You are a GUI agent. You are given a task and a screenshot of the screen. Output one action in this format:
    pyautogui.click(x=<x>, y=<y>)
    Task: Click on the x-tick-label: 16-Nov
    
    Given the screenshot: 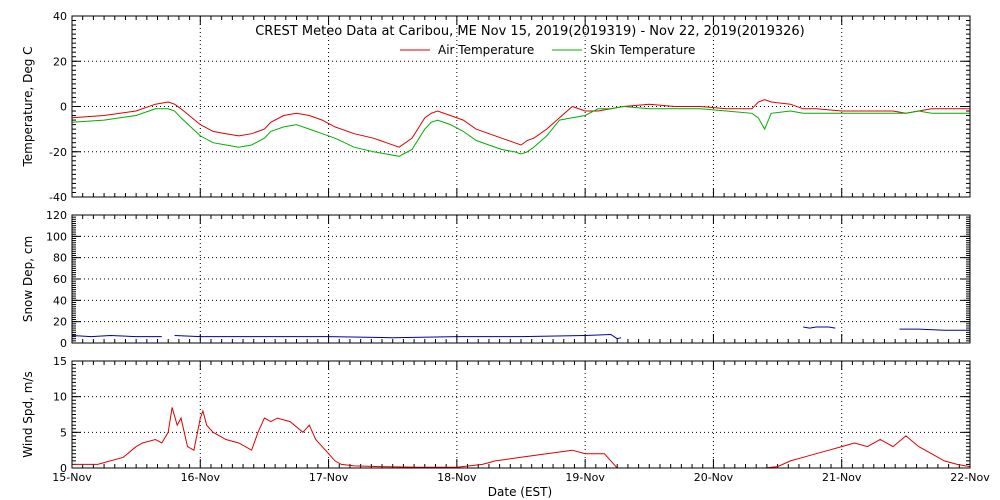 What is the action you would take?
    pyautogui.click(x=201, y=477)
    